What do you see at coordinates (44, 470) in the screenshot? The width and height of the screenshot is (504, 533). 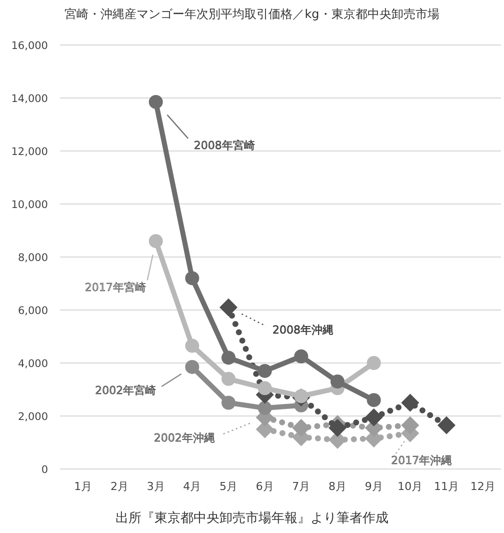 I see `y-tick-label: 0` at bounding box center [44, 470].